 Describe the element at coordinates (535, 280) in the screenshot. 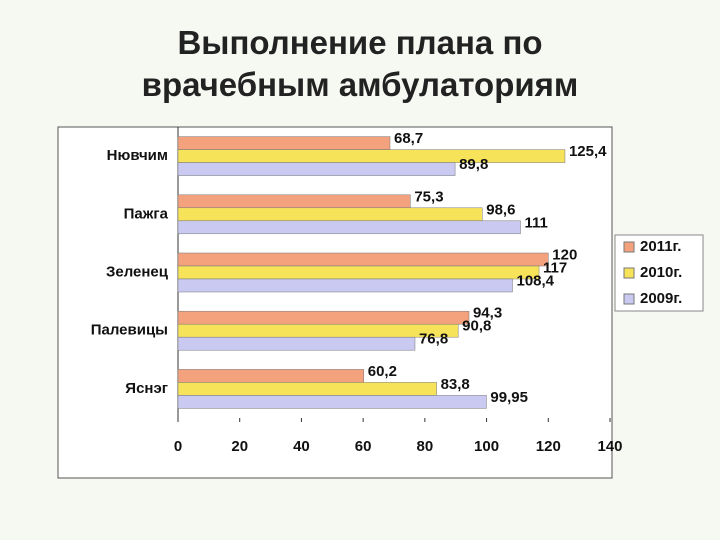

I see `value-label: 108,4` at that location.